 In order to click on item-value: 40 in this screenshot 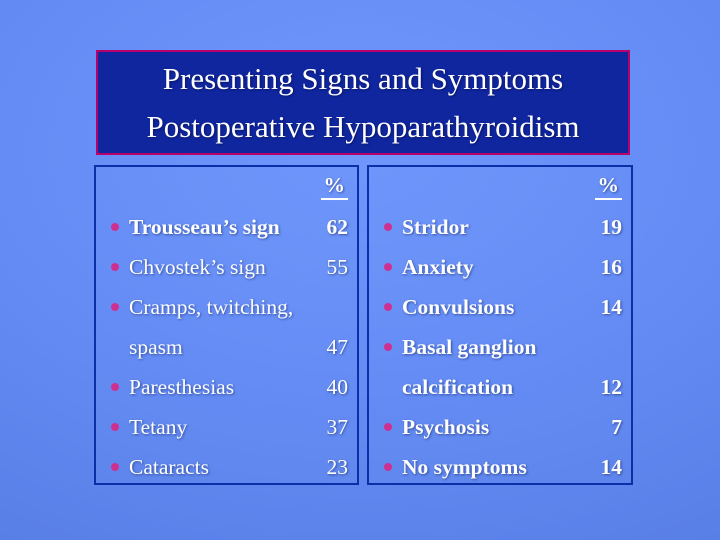, I will do `click(337, 386)`.